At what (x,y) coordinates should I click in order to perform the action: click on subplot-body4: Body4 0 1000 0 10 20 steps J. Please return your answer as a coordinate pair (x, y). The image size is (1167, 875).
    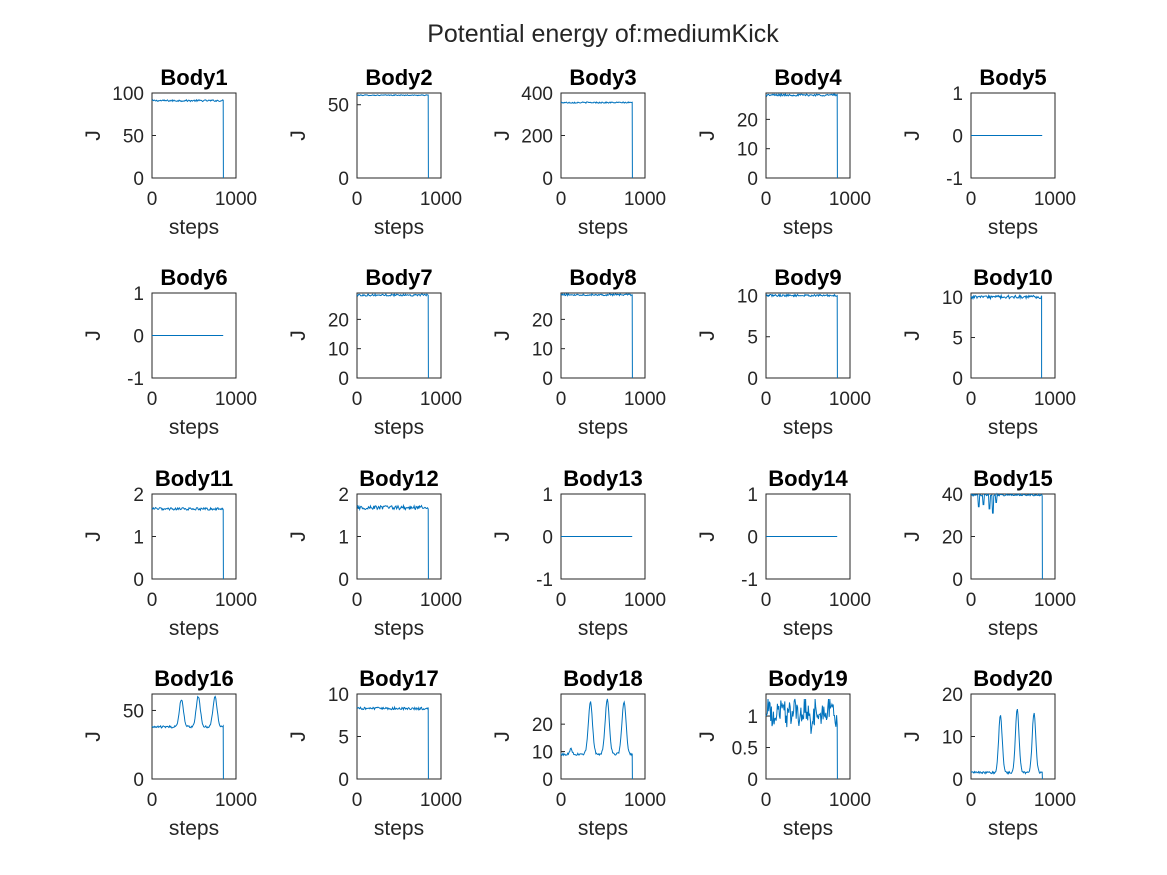
    Looking at the image, I should click on (783, 152).